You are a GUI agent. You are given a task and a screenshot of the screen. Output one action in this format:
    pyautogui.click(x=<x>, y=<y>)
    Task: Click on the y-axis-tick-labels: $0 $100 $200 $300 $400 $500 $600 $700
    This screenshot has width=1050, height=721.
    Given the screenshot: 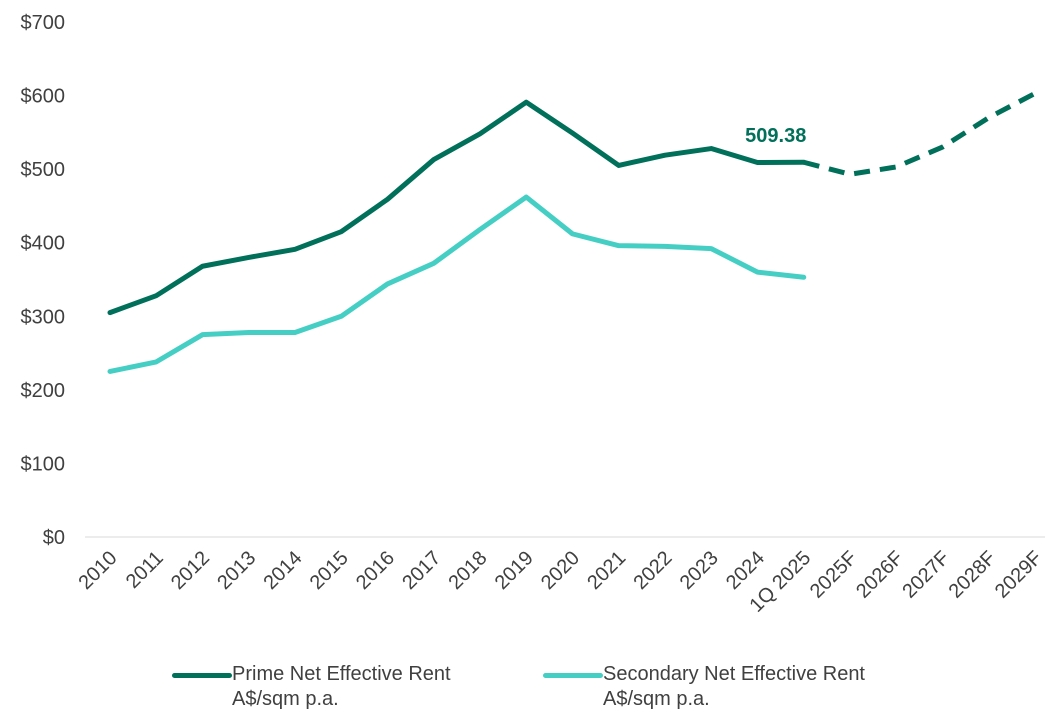 What is the action you would take?
    pyautogui.click(x=43, y=280)
    